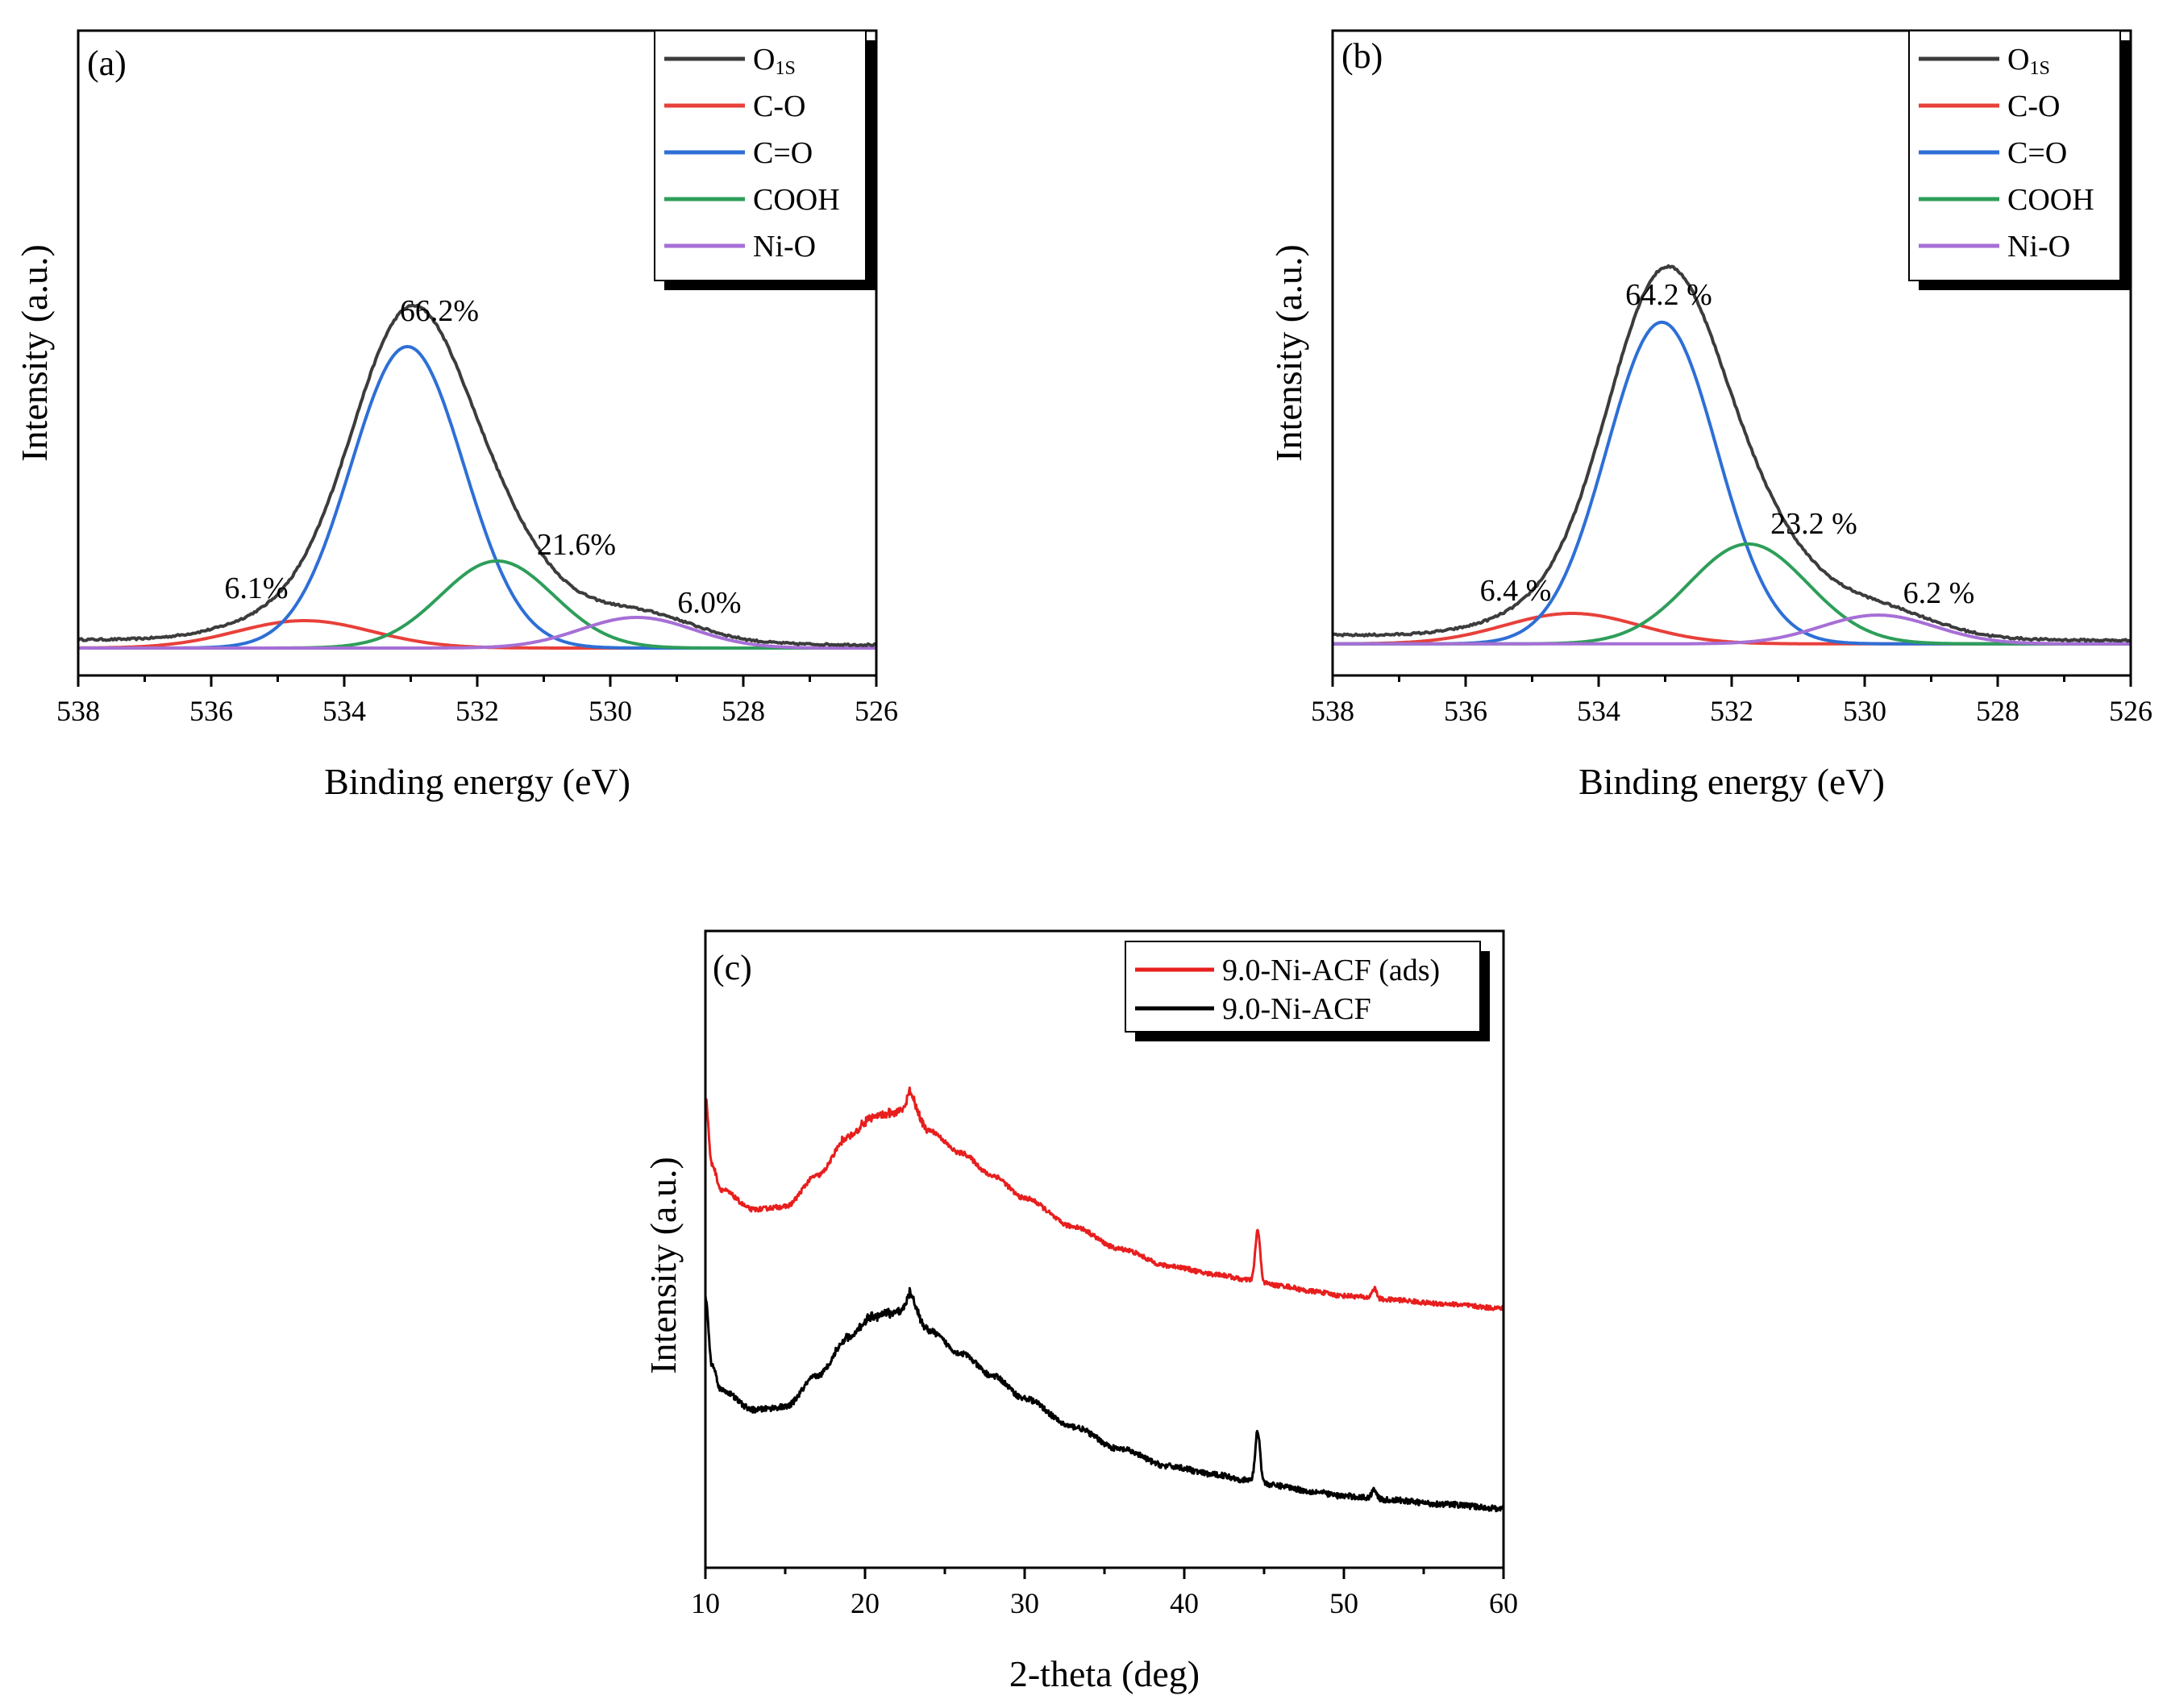  What do you see at coordinates (732, 968) in the screenshot?
I see `panel-c-label: (c)` at bounding box center [732, 968].